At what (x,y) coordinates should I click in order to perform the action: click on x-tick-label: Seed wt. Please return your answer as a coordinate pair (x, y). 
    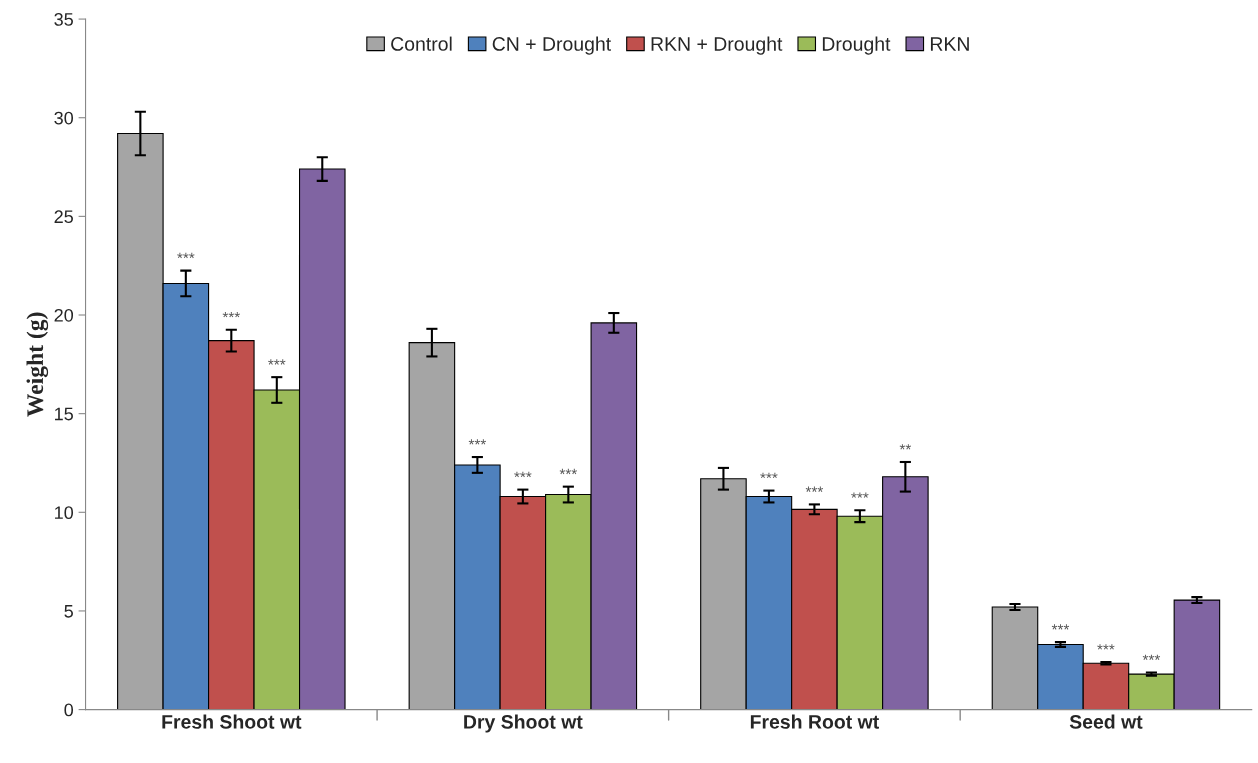
    Looking at the image, I should click on (1106, 721).